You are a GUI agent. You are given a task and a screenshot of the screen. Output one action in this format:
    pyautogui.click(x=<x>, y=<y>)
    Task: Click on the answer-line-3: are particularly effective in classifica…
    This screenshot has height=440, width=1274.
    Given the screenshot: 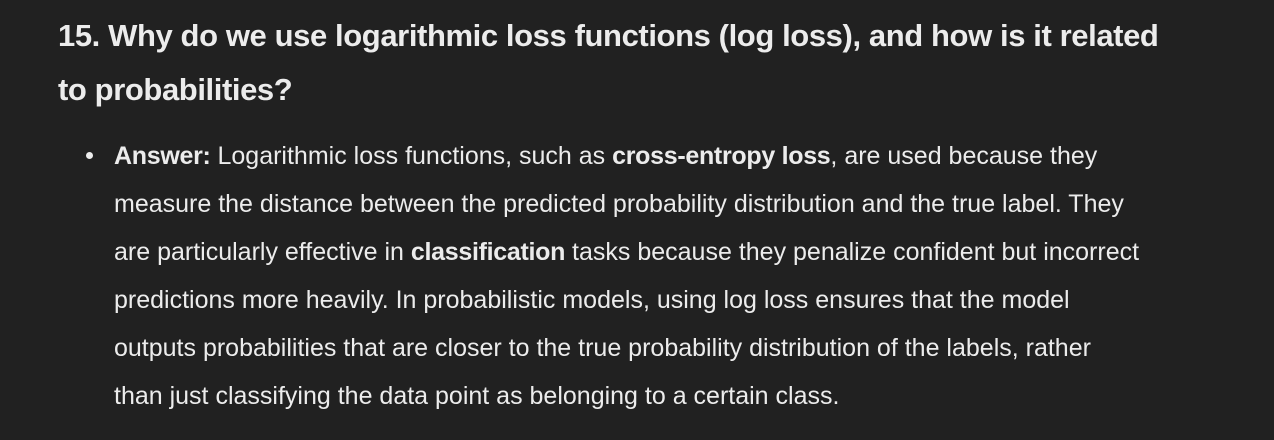 What is the action you would take?
    pyautogui.click(x=689, y=252)
    